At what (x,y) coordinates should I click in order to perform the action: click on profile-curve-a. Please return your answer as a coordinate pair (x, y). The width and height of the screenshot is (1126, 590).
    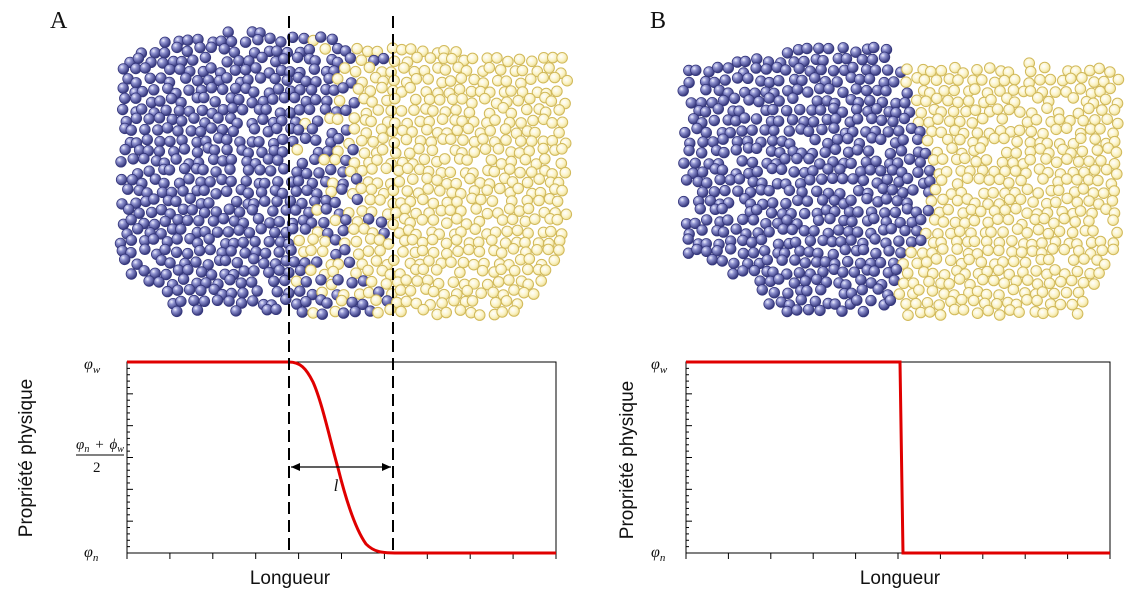
    Looking at the image, I should click on (341, 457).